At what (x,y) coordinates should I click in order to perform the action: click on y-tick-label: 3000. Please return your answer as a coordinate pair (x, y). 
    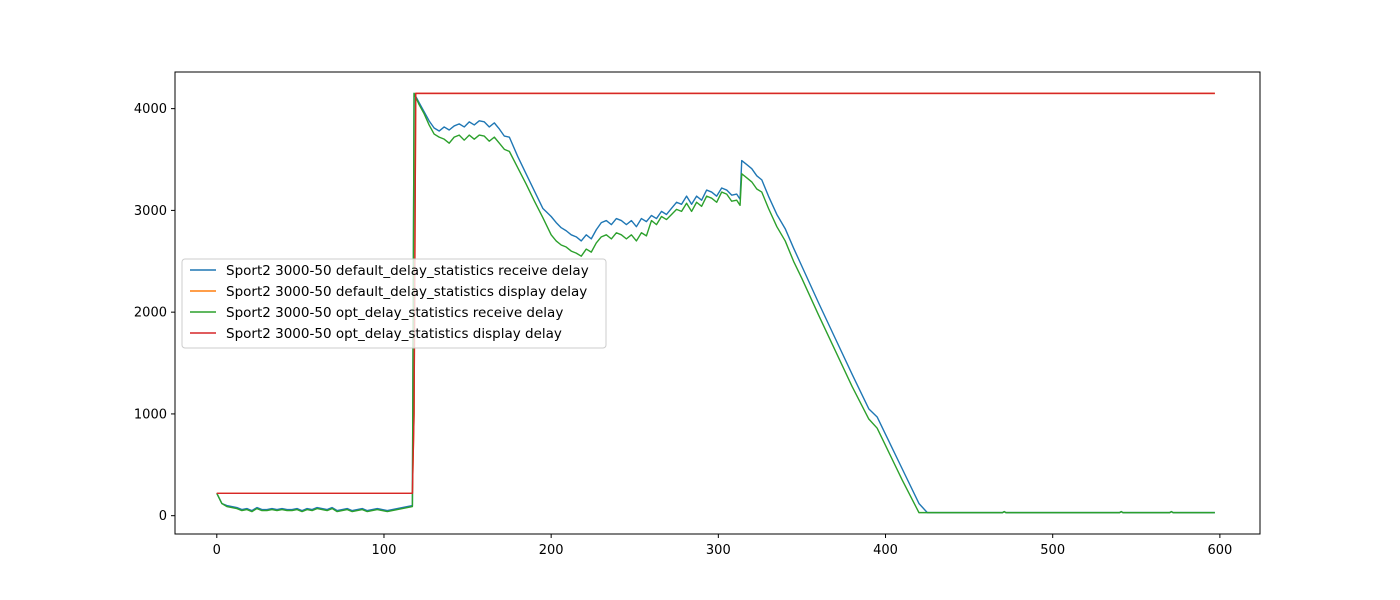
    Looking at the image, I should click on (150, 211).